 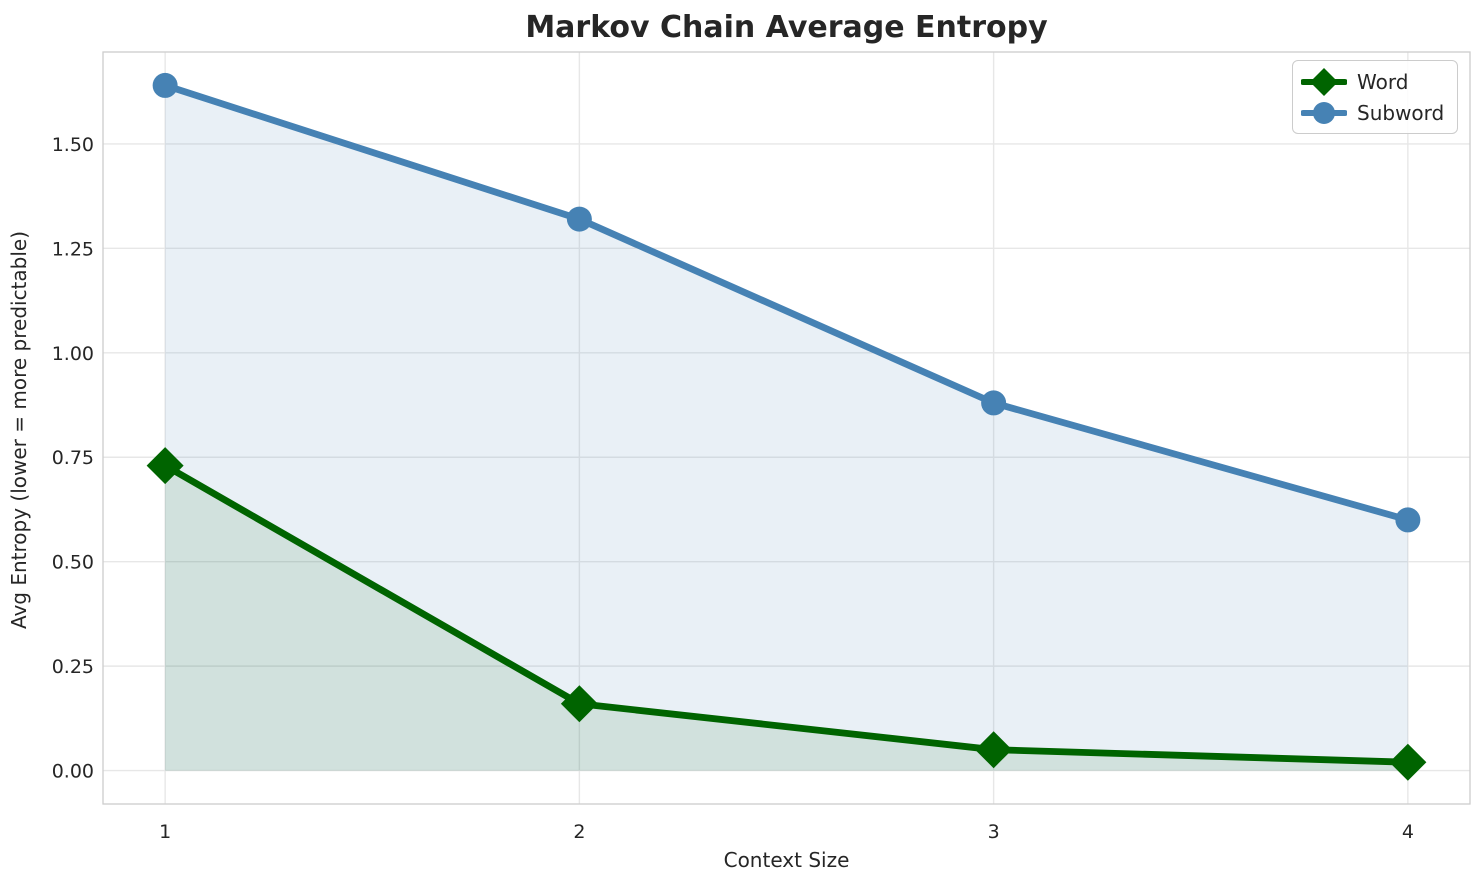 What do you see at coordinates (1401, 112) in the screenshot?
I see `legend-label-subword: Subword` at bounding box center [1401, 112].